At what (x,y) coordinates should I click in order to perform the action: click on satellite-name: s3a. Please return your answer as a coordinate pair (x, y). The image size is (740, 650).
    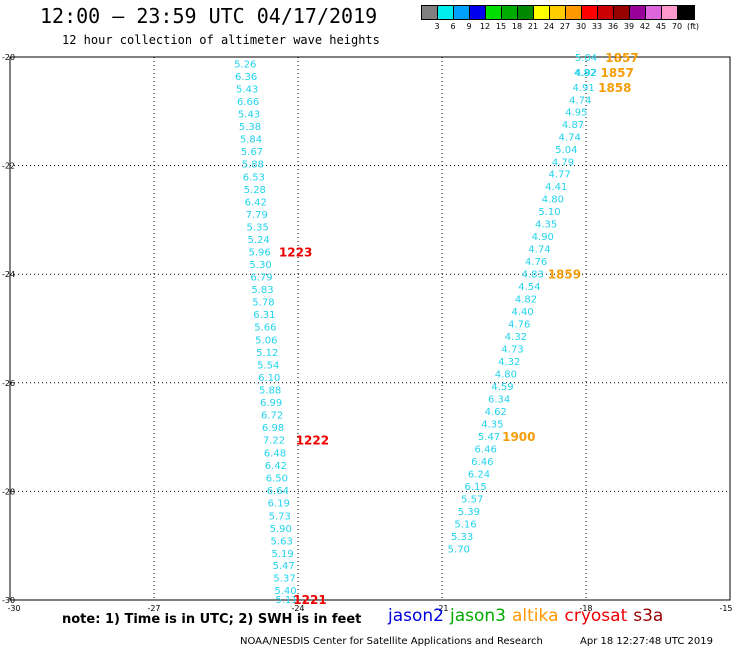
    Looking at the image, I should click on (648, 616).